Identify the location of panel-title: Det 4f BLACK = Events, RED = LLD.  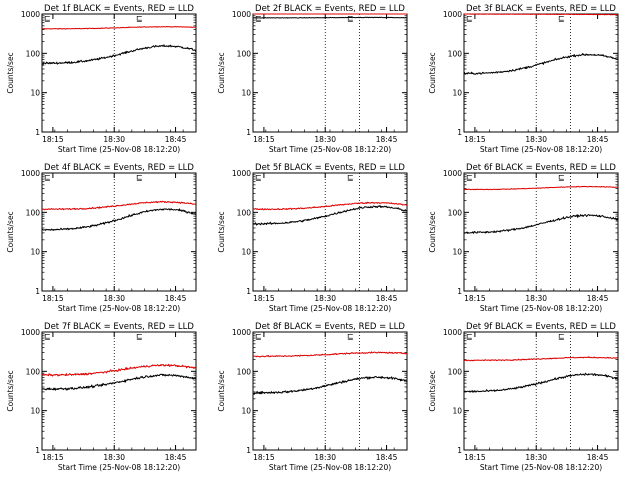
(119, 168).